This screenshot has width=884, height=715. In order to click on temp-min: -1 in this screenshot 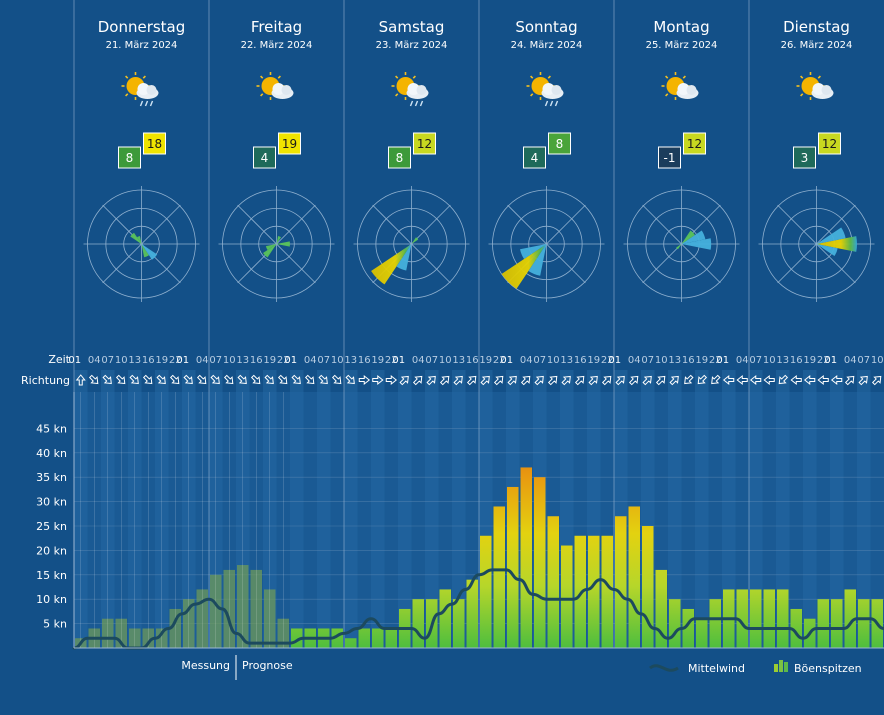, I will do `click(670, 158)`.